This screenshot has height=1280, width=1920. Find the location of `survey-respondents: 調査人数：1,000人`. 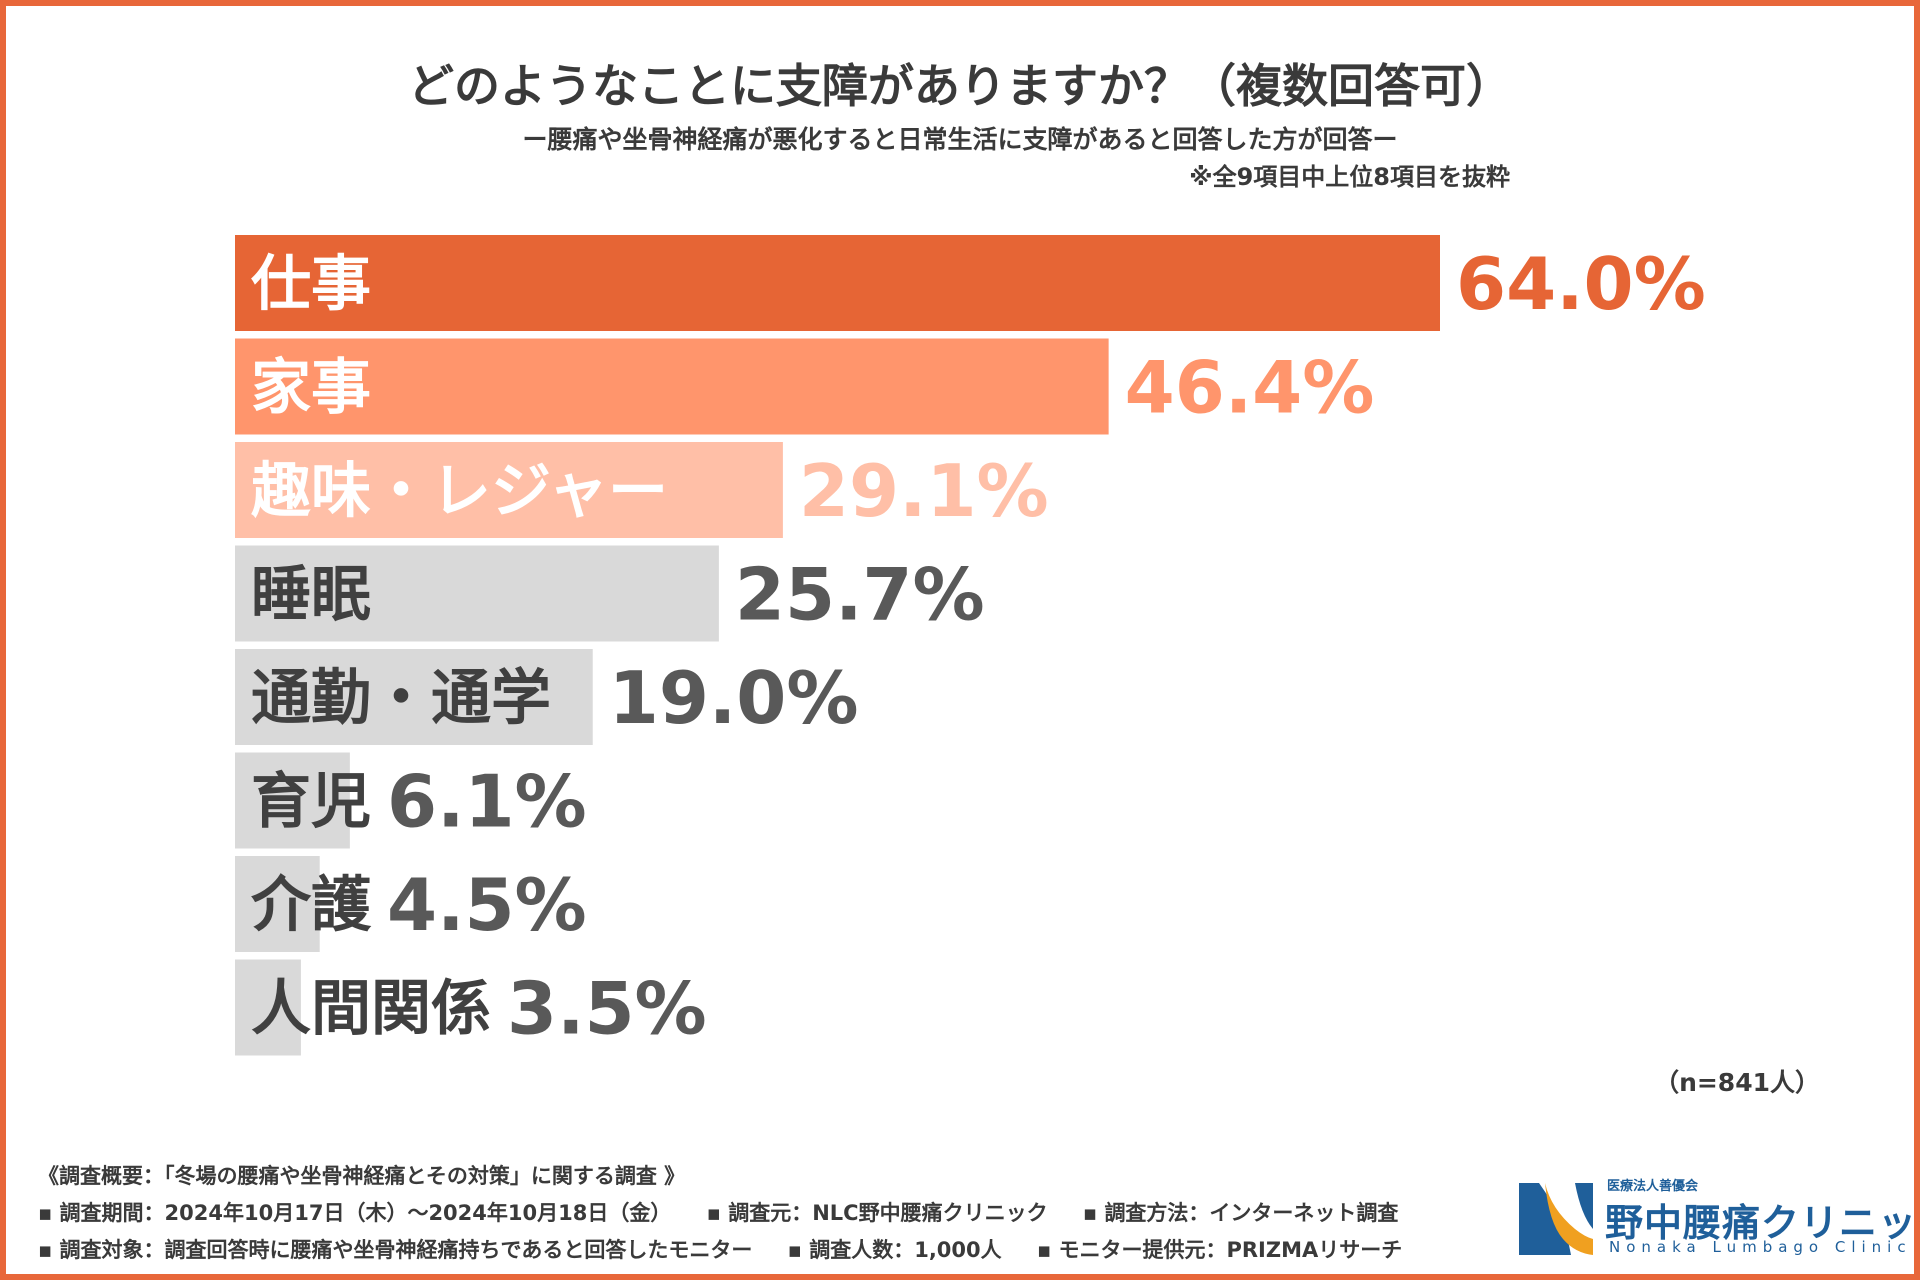

survey-respondents: 調査人数：1,000人 is located at coordinates (895, 1250).